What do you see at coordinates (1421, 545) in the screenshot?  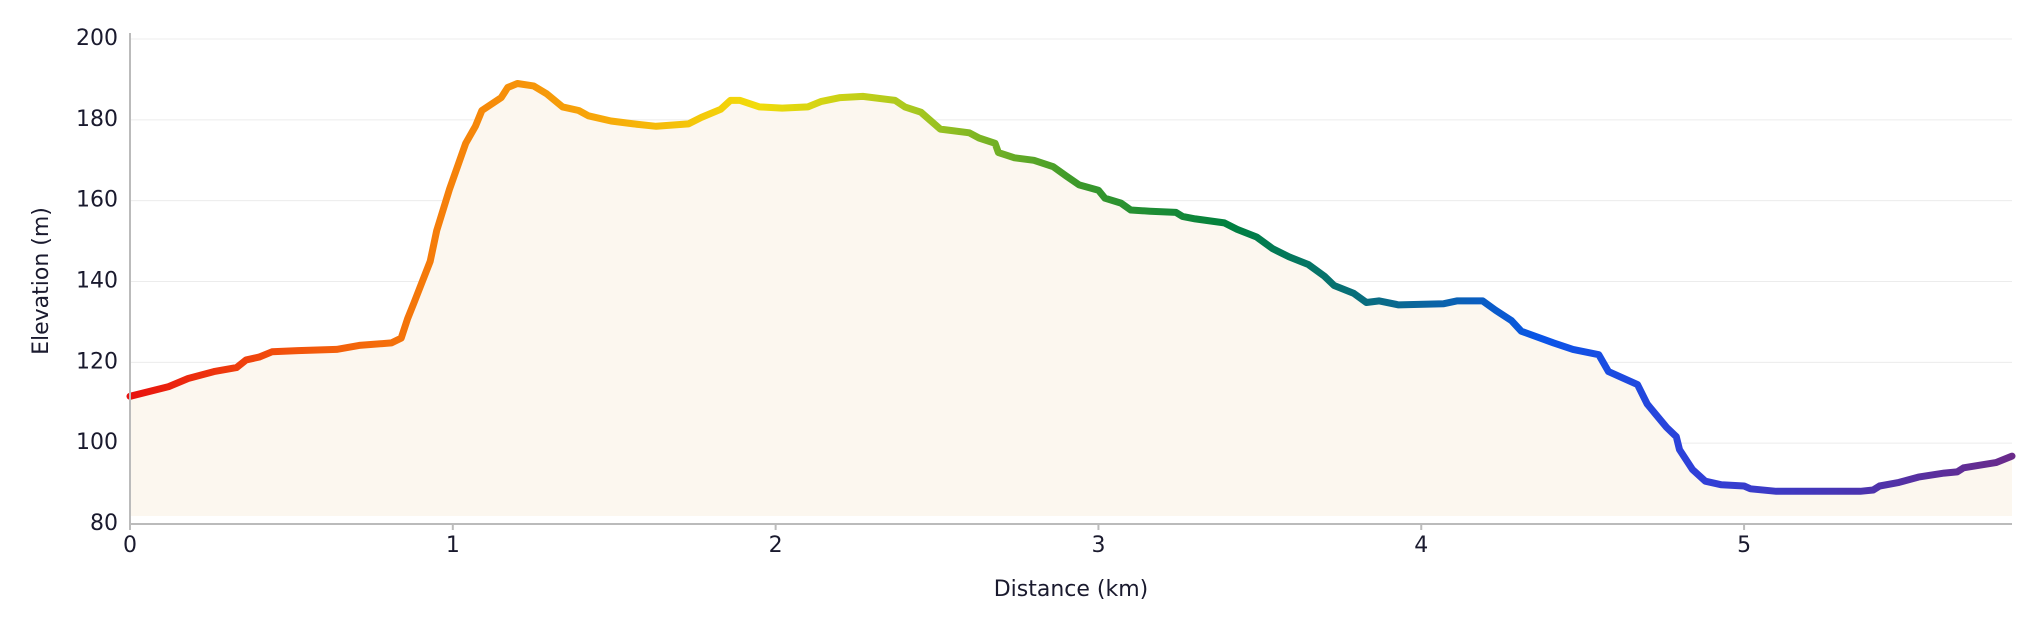 I see `x-tick-label: 4` at bounding box center [1421, 545].